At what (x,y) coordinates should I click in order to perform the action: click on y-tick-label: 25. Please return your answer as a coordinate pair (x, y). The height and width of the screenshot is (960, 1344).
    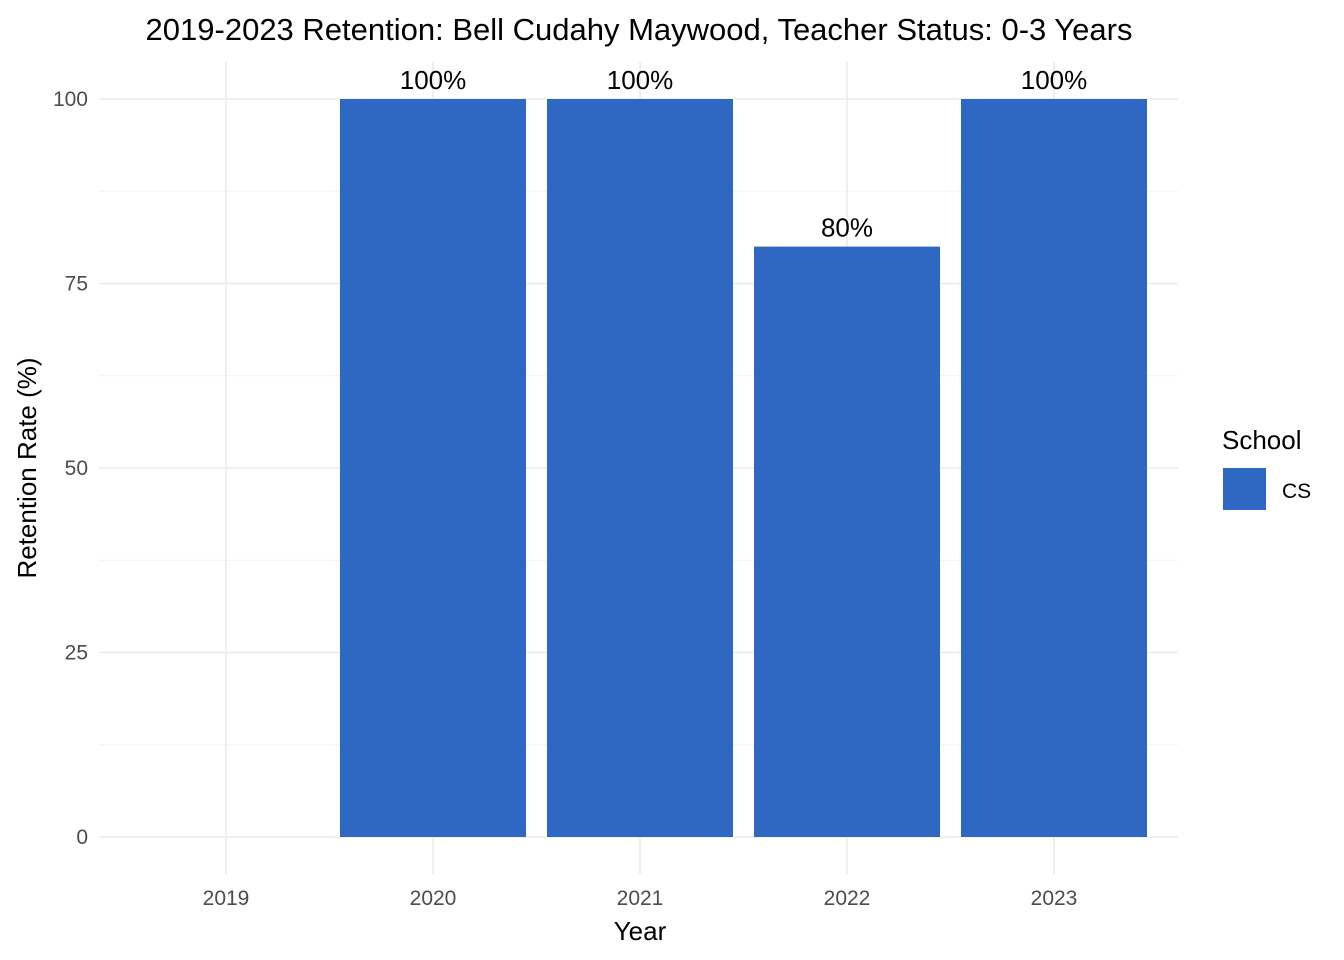
    Looking at the image, I should click on (76, 653).